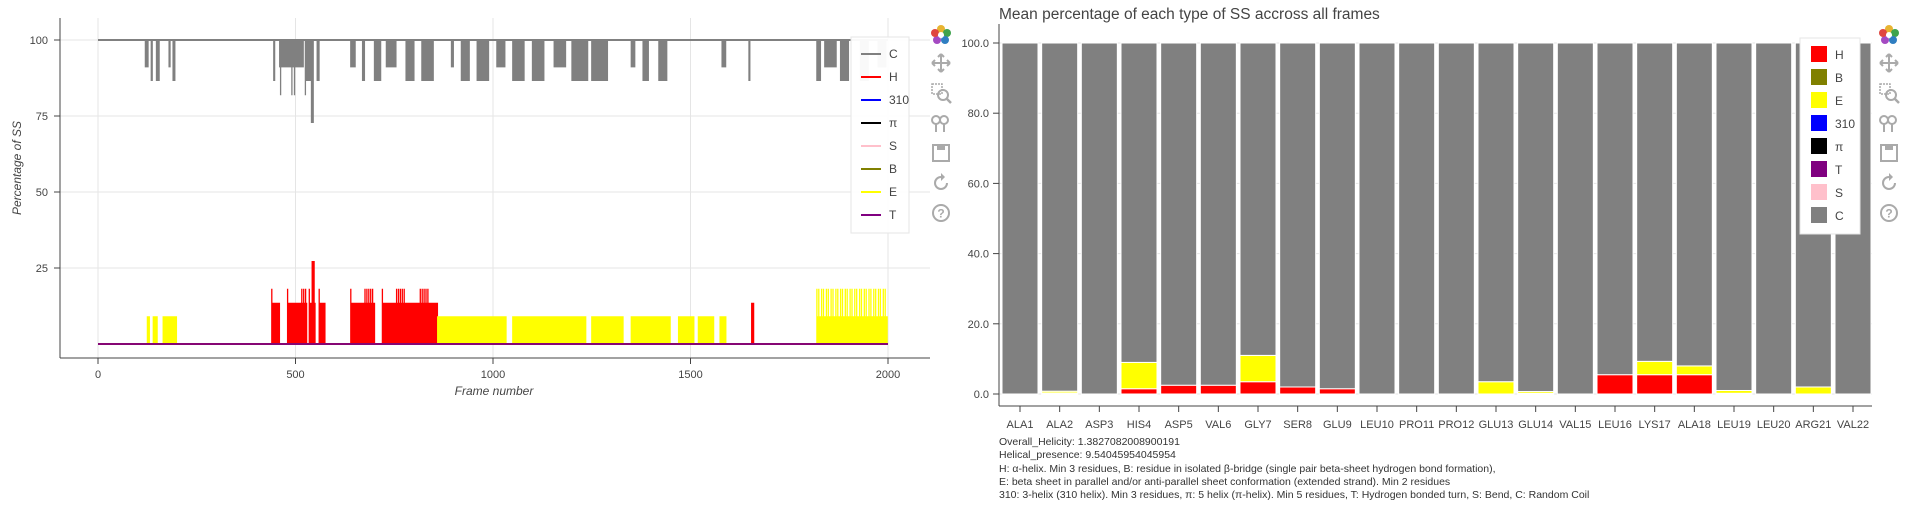 The width and height of the screenshot is (1906, 509). Describe the element at coordinates (1257, 425) in the screenshot. I see `right-x-tick-label: GLY7` at that location.